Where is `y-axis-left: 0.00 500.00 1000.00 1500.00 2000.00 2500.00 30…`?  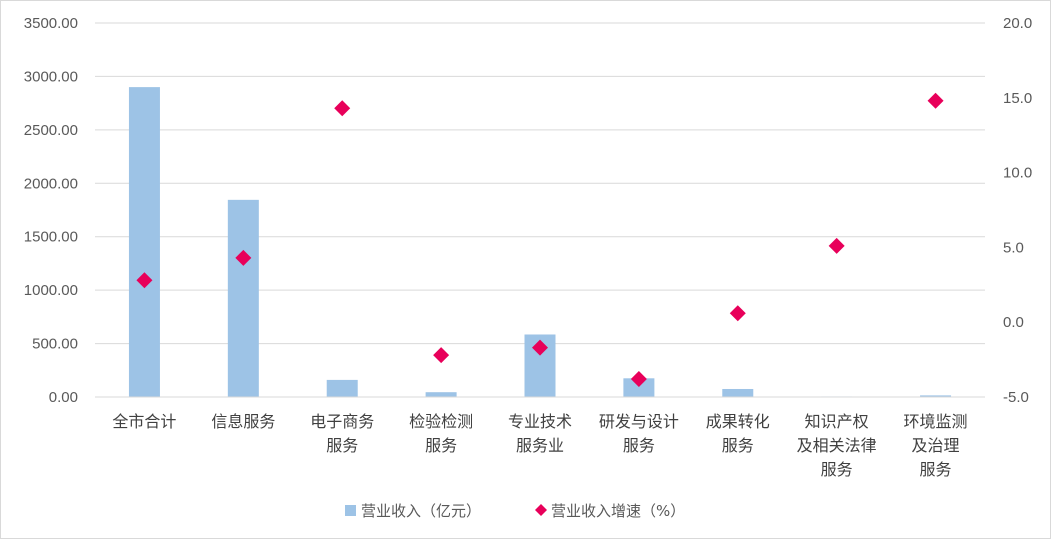 y-axis-left: 0.00 500.00 1000.00 1500.00 2000.00 2500.00 30… is located at coordinates (51, 210).